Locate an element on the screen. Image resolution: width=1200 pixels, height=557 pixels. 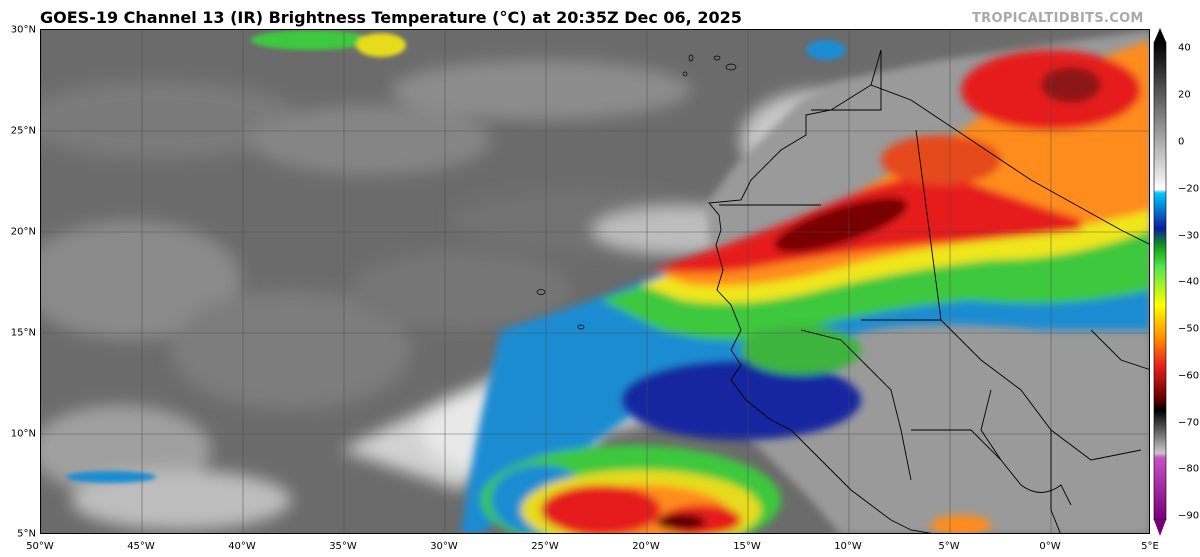
lat-label: 25°N is located at coordinates (23, 131).